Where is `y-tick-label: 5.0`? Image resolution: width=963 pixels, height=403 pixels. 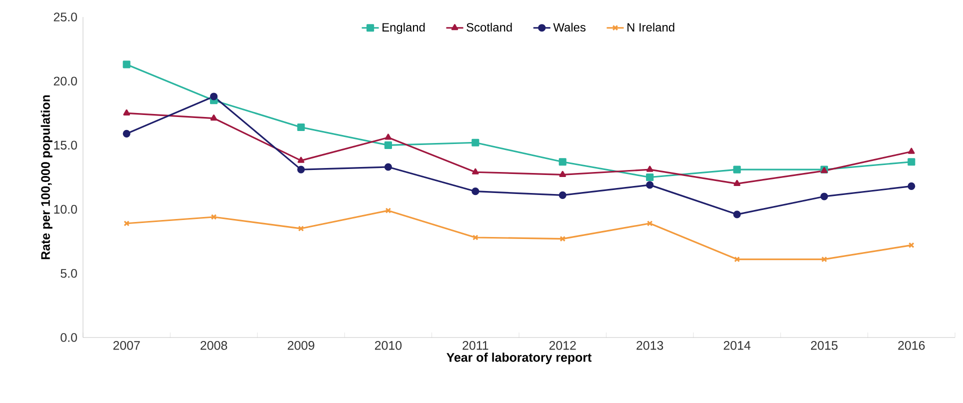 y-tick-label: 5.0 is located at coordinates (68, 273).